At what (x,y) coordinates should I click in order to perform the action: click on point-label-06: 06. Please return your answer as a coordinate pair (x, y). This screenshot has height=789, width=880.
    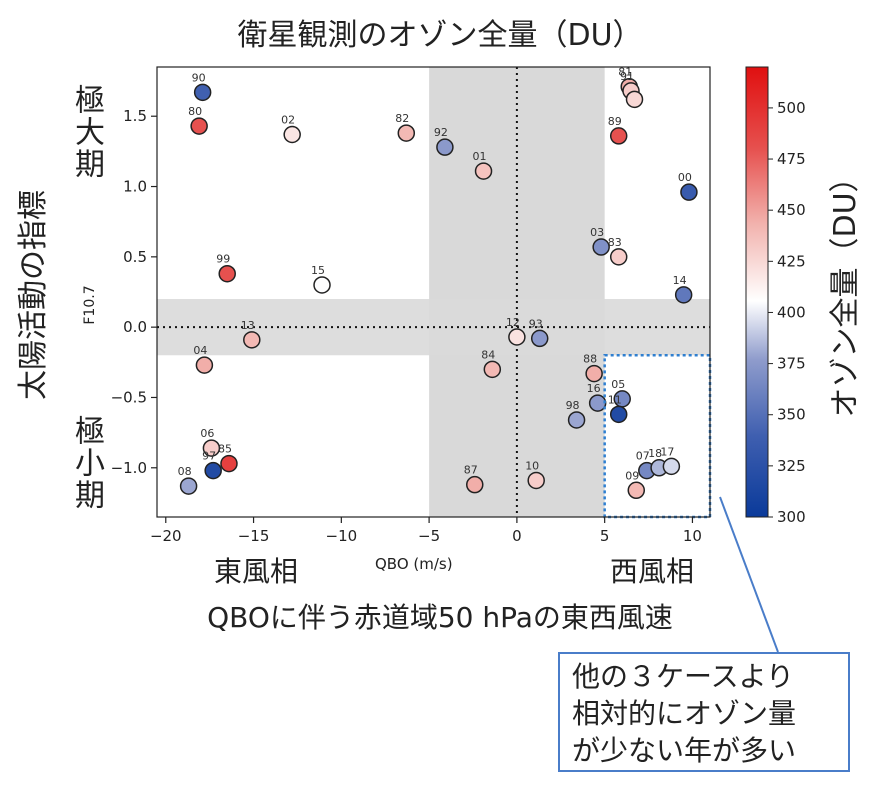
    Looking at the image, I should click on (207, 433).